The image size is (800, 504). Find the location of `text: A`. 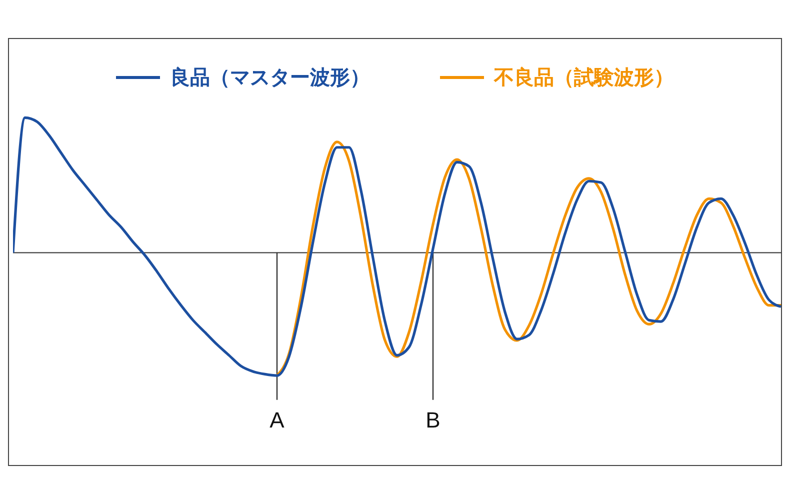

text: A is located at coordinates (277, 419).